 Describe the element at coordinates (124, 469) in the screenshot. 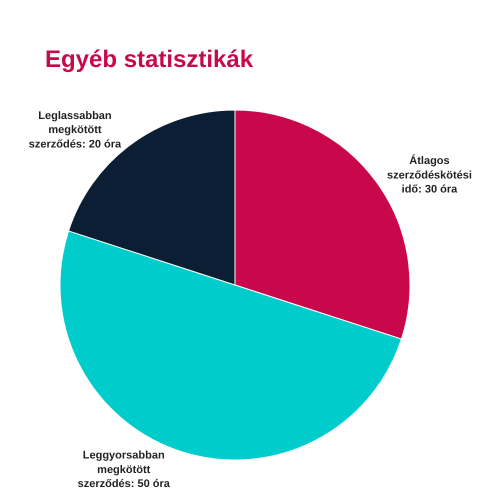

I see `slice-label: Leggyorsabban megkötött szerződés: 50 óra` at that location.